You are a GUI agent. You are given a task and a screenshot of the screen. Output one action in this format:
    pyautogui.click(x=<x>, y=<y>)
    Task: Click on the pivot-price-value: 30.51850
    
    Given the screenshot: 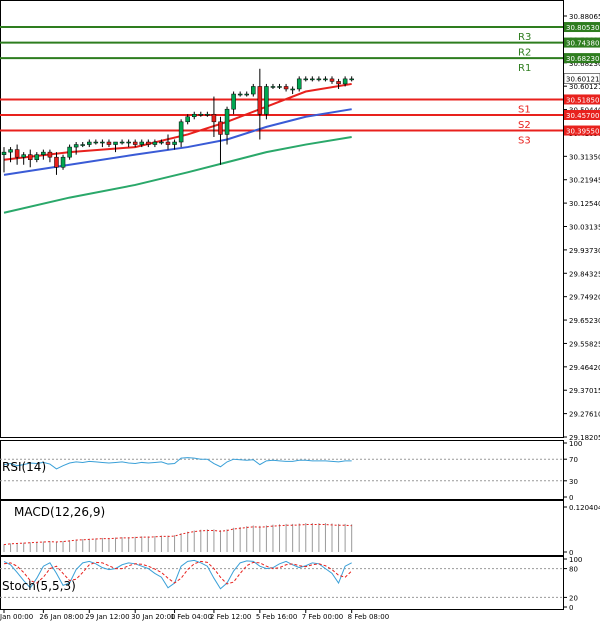 What is the action you would take?
    pyautogui.click(x=582, y=100)
    